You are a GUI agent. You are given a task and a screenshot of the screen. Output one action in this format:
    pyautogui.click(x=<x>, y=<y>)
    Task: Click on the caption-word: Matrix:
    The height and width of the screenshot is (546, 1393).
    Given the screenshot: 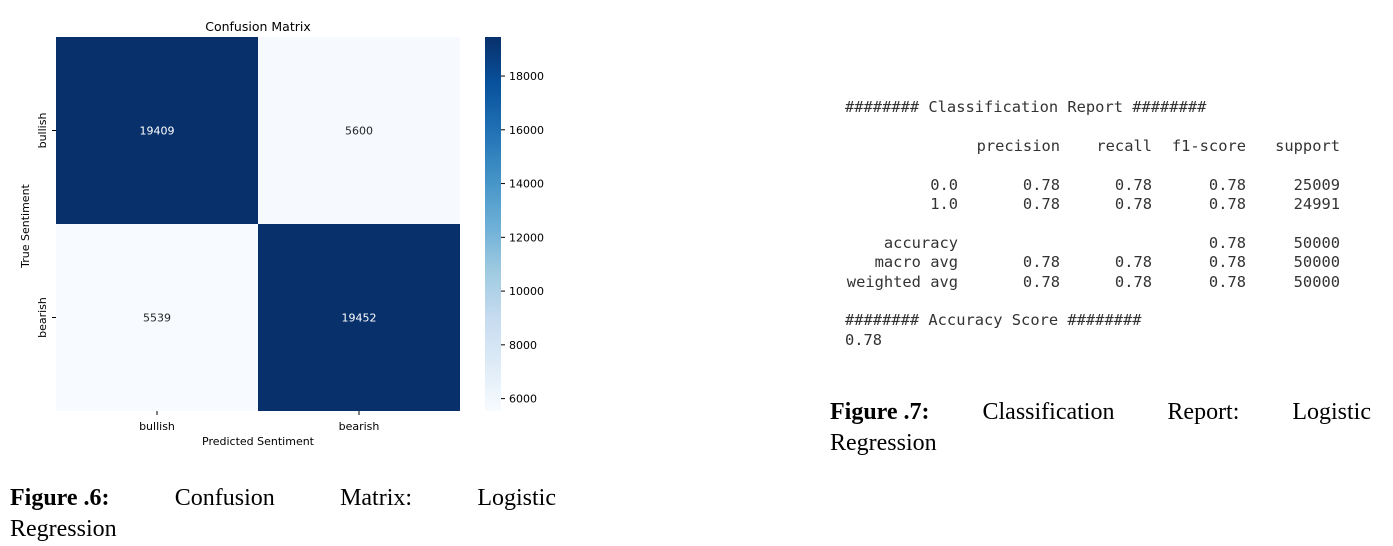 What is the action you would take?
    pyautogui.click(x=376, y=498)
    